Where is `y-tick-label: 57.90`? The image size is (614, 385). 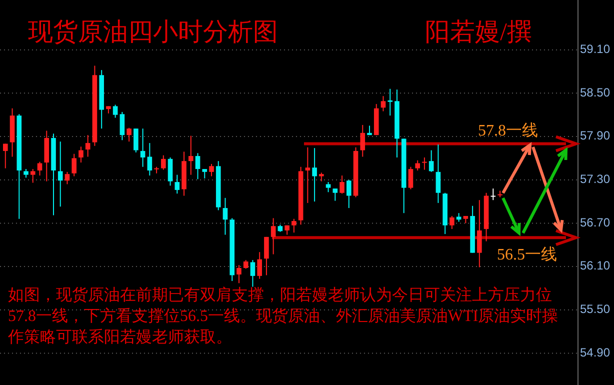
y-tick-label: 57.90 is located at coordinates (595, 135).